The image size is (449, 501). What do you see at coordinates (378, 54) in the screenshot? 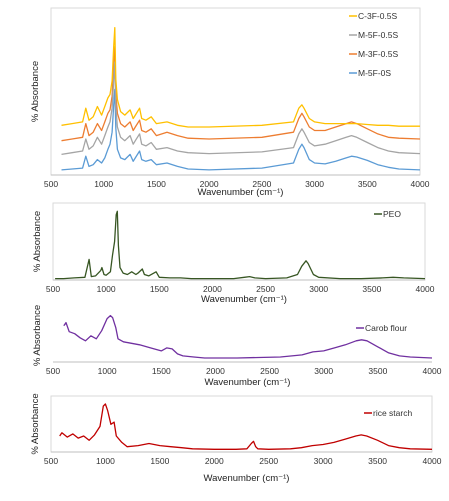
I see `legend-label: M-3F-0.5S` at bounding box center [378, 54].